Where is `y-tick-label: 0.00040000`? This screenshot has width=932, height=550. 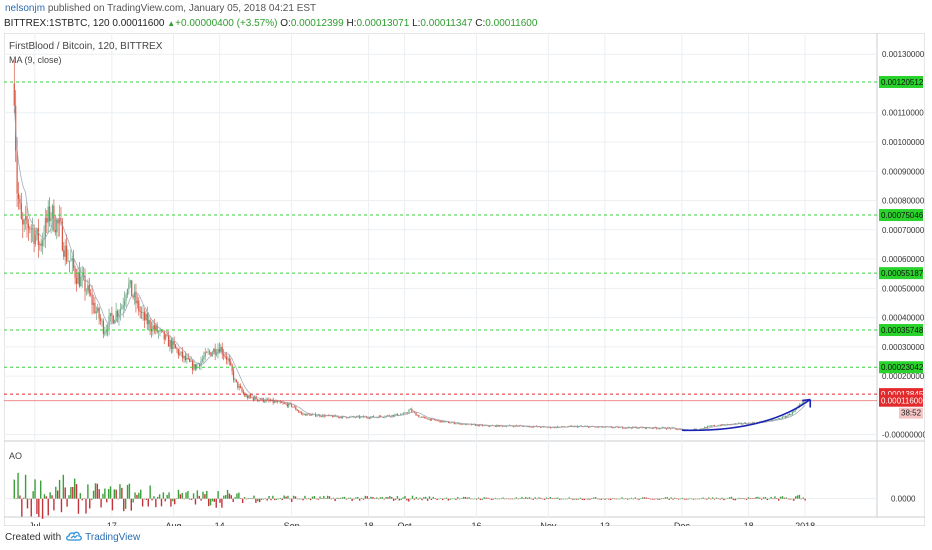 y-tick-label: 0.00040000 is located at coordinates (903, 318).